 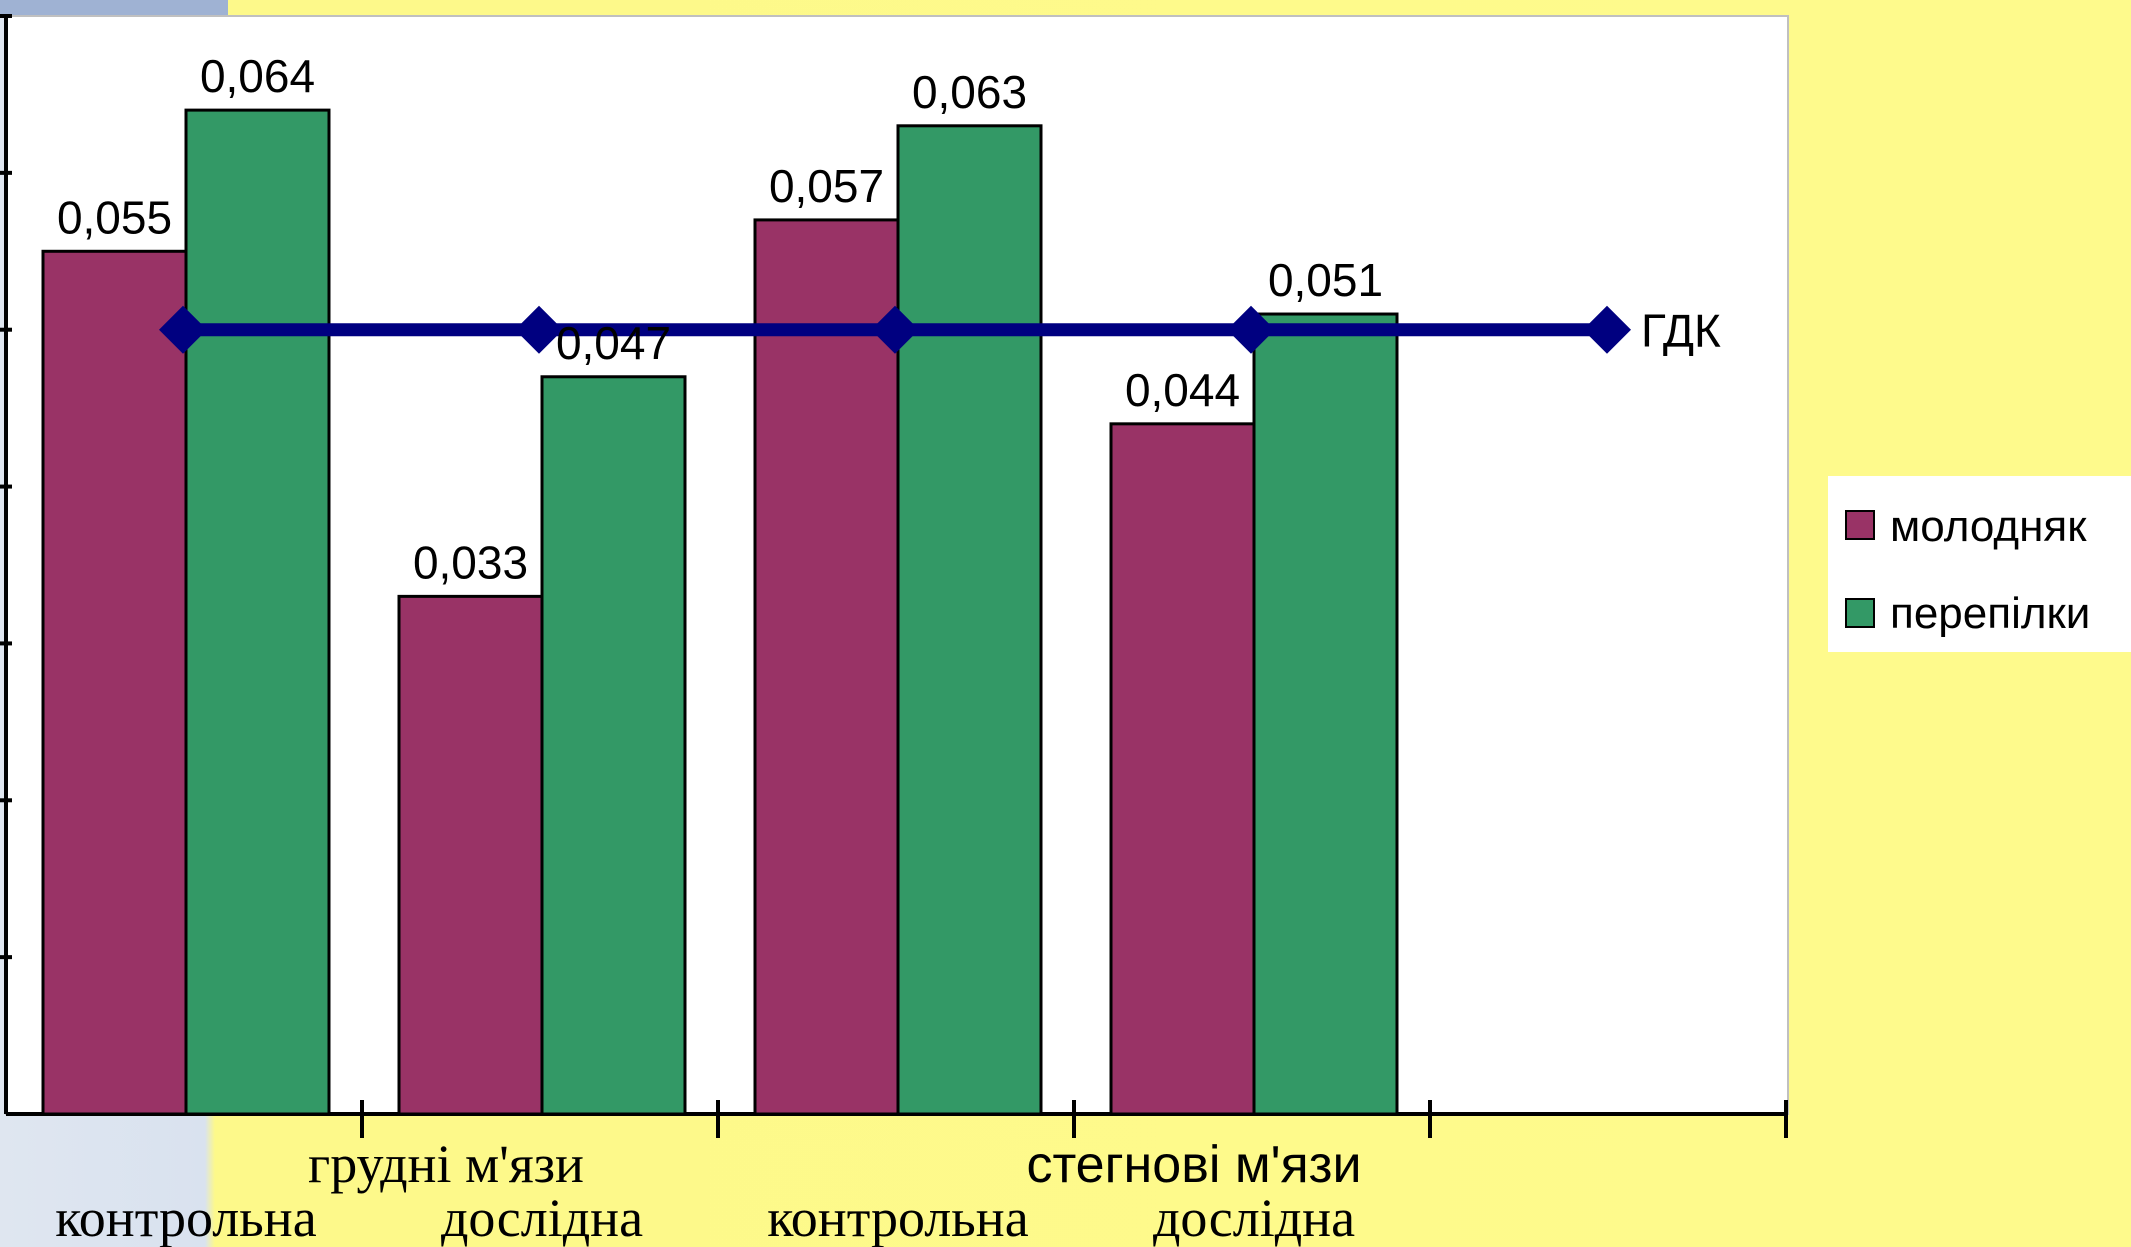 What do you see at coordinates (1990, 613) in the screenshot?
I see `legend-label-perepilky: перепілки` at bounding box center [1990, 613].